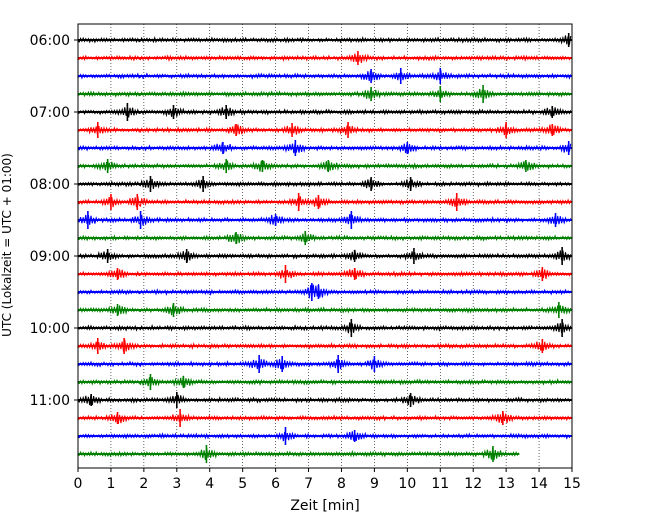 The height and width of the screenshot is (520, 650). Describe the element at coordinates (275, 484) in the screenshot. I see `x-tick-label: 6` at that location.